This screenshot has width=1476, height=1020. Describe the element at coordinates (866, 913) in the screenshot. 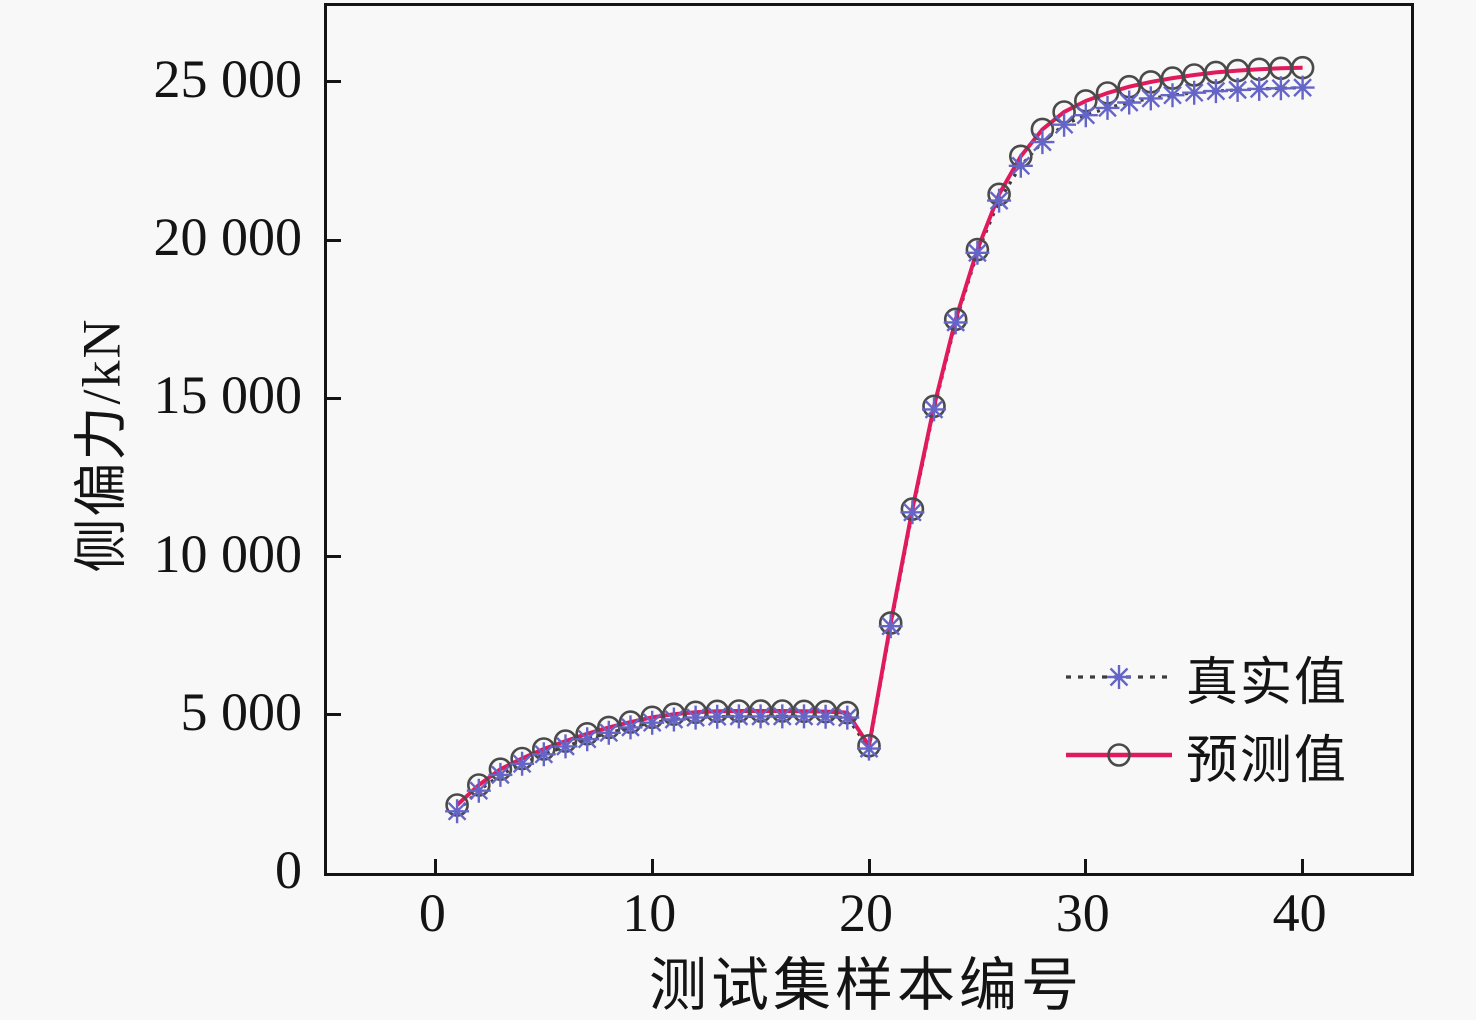

I see `x-tick-label: 20` at that location.